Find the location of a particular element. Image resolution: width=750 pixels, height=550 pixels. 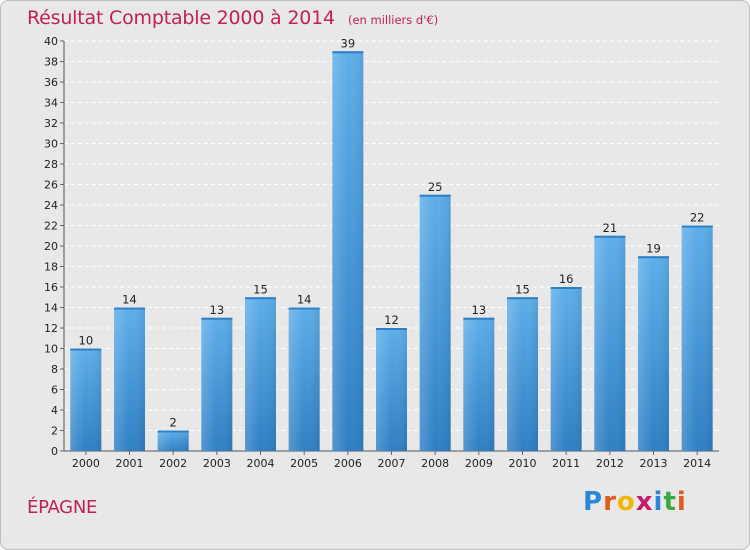

bar-cap-2010 is located at coordinates (522, 298).